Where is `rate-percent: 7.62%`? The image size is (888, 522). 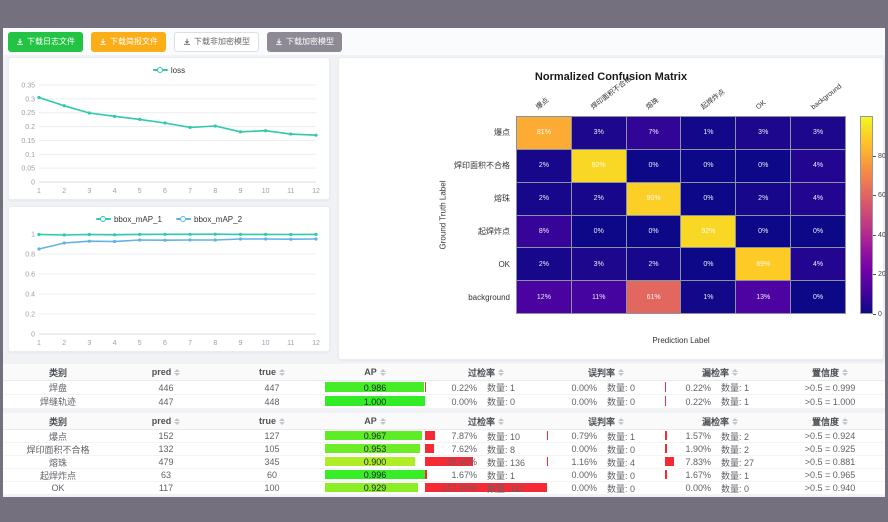 rate-percent: 7.62% is located at coordinates (464, 449).